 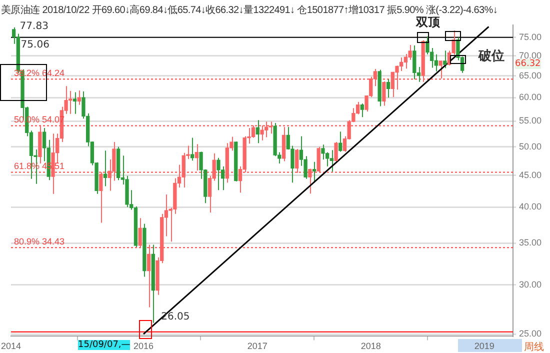 What do you see at coordinates (249, 10) in the screenshot?
I see `chart-title: 美原油连 2018/10/22 开69.60↓高69.84↓低65.74↓收66.32↓量1322491↓ 仓1501877↑增10317 振5.90% 涨(-3.22)-4.63%↓` at bounding box center [249, 10].